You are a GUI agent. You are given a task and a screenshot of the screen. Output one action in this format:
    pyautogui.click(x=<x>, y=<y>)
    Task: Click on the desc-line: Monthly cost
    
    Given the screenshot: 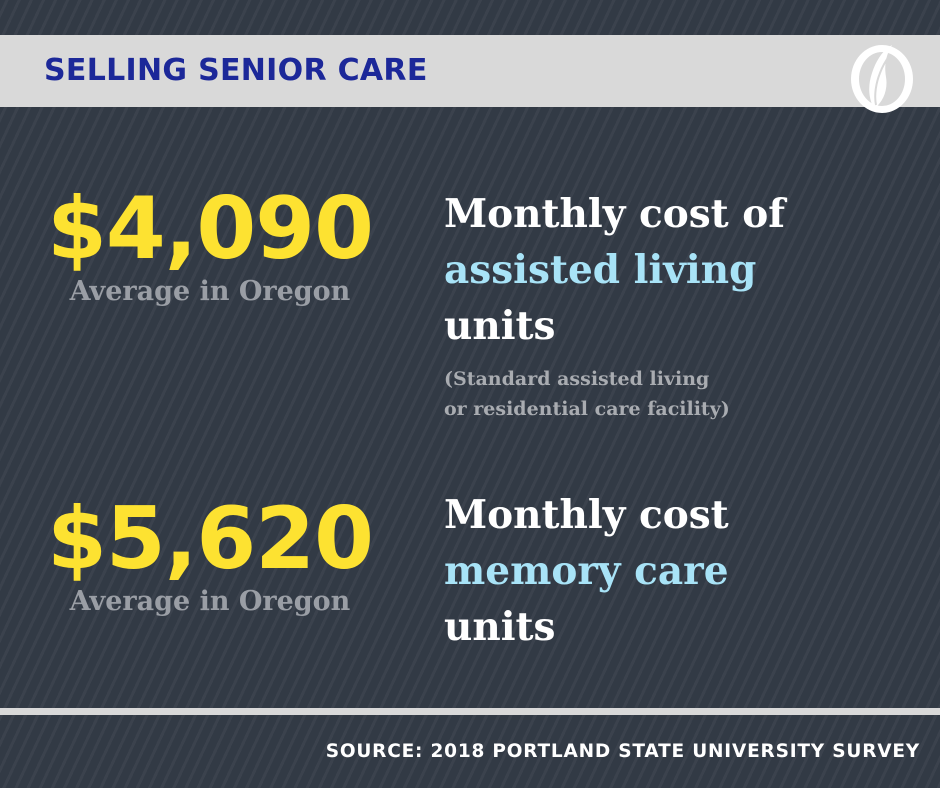 What is the action you would take?
    pyautogui.click(x=586, y=515)
    